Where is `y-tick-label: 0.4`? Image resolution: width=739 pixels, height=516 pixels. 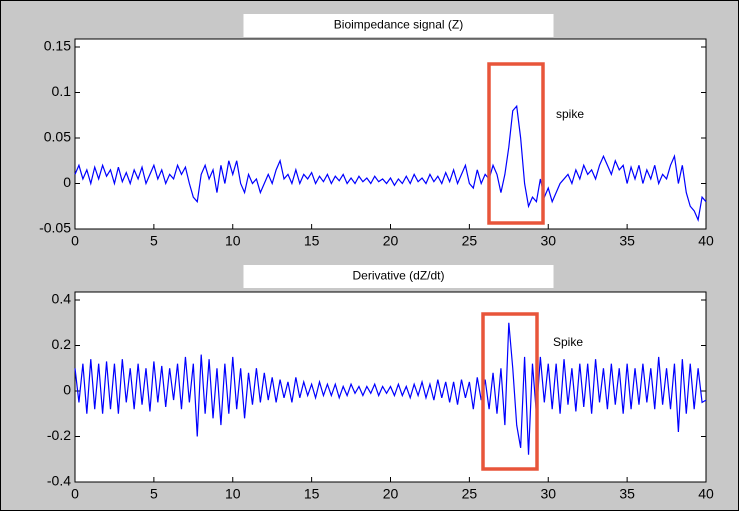 y-tick-label: 0.4 is located at coordinates (62, 299).